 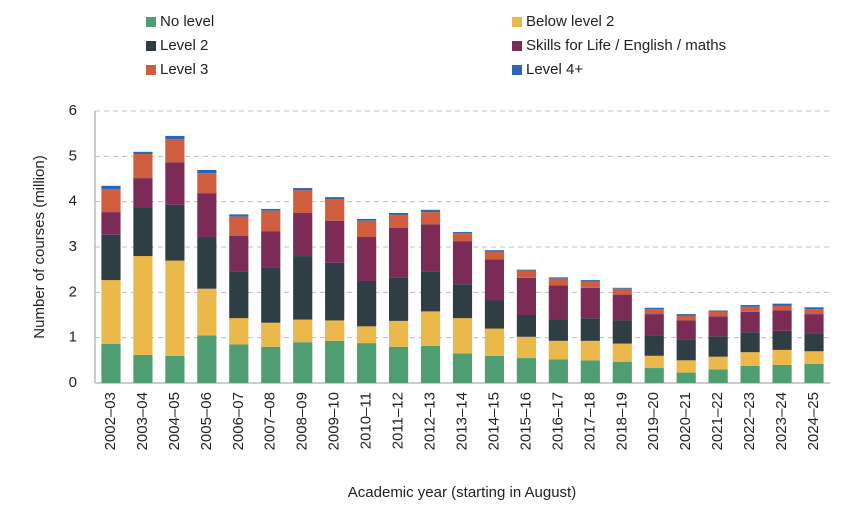 What do you see at coordinates (589, 421) in the screenshot?
I see `x-tick-label: 2017–18` at bounding box center [589, 421].